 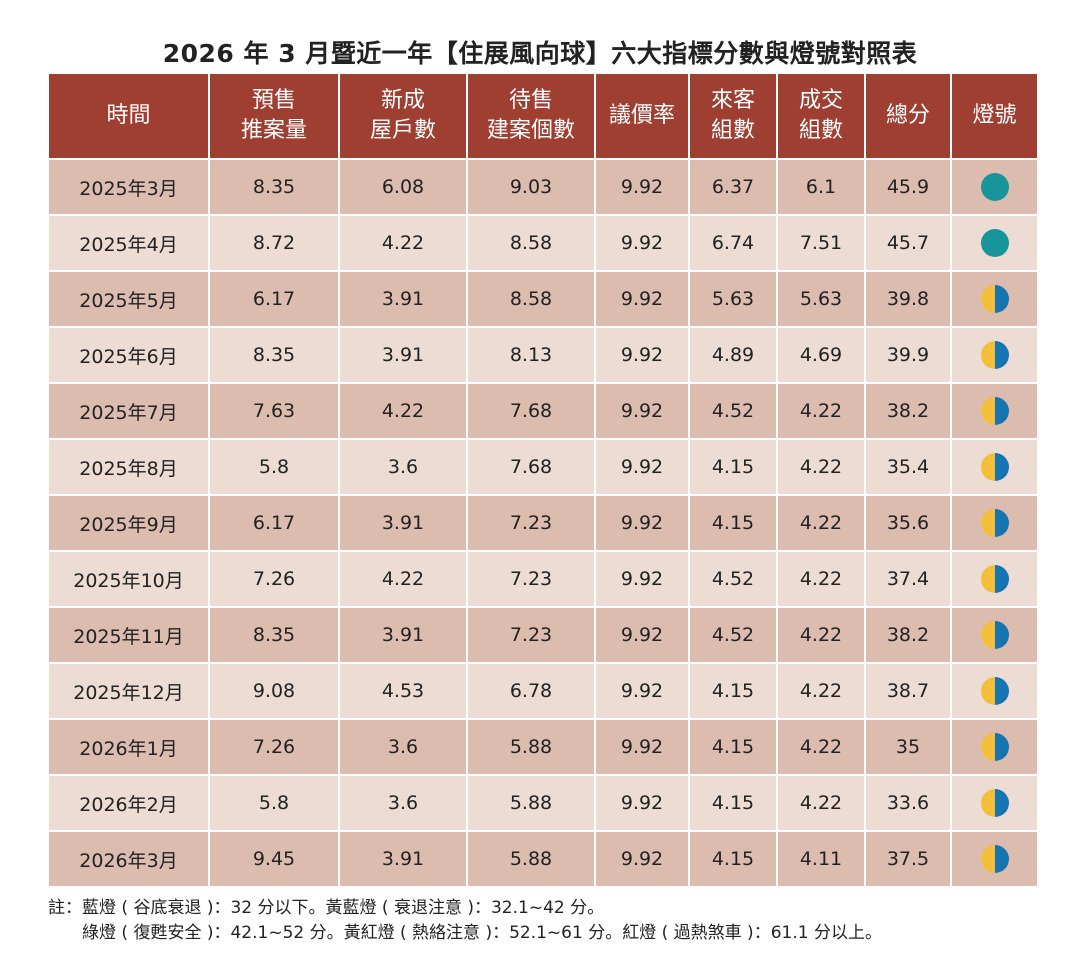 I want to click on cell-value: 4.53, so click(x=403, y=691).